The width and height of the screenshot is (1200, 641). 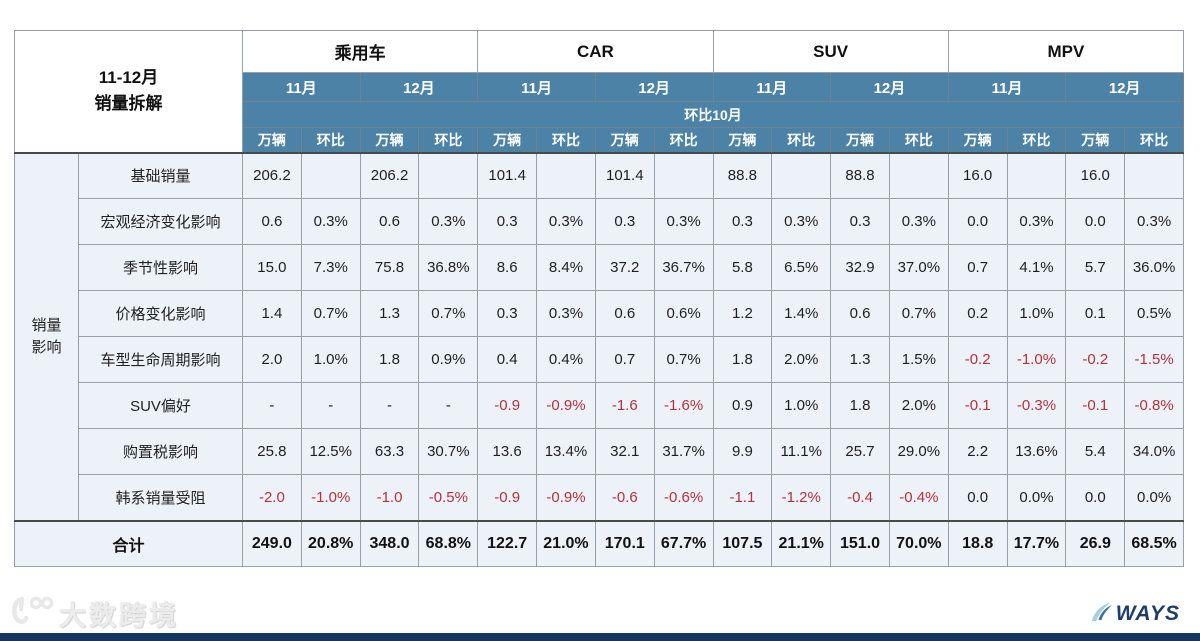 I want to click on value-cell: 0.0%, so click(x=1036, y=497).